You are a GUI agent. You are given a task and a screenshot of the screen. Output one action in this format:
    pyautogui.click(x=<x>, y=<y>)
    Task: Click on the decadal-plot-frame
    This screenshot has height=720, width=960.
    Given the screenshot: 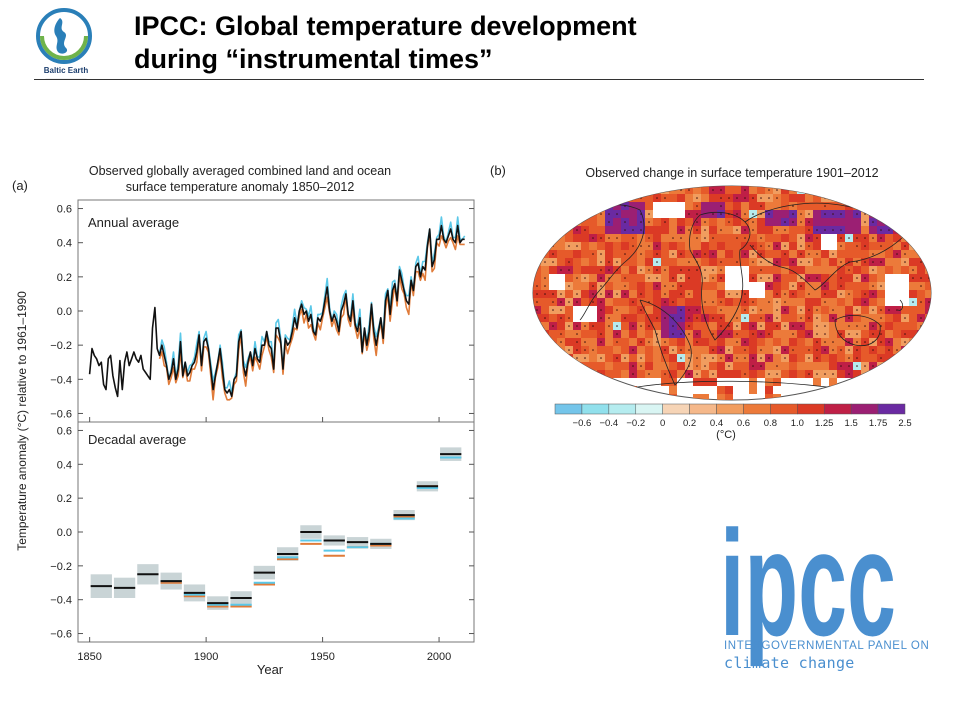 What is the action you would take?
    pyautogui.click(x=276, y=532)
    